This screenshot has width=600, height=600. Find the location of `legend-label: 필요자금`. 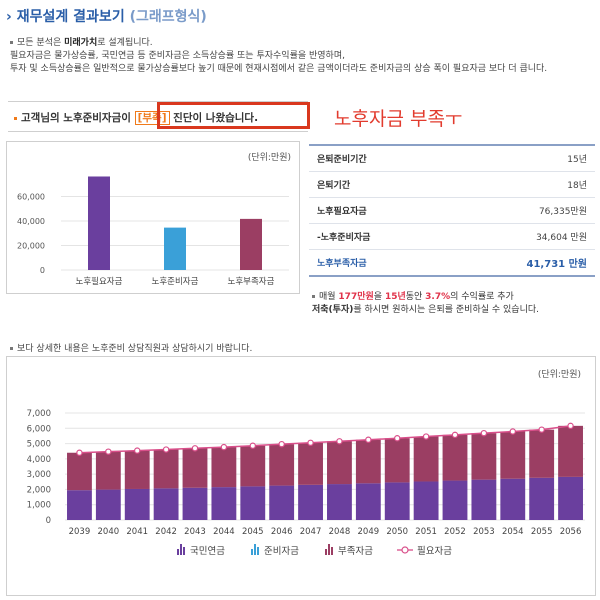

legend-label: 필요자금 is located at coordinates (434, 551).